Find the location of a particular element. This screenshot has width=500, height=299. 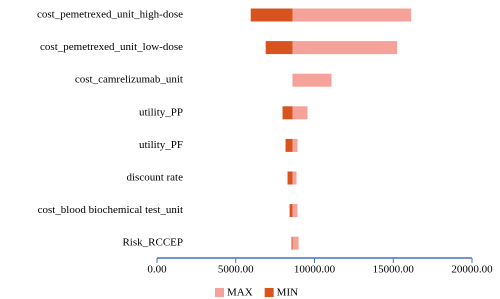

category-label: utility_PF is located at coordinates (161, 145).